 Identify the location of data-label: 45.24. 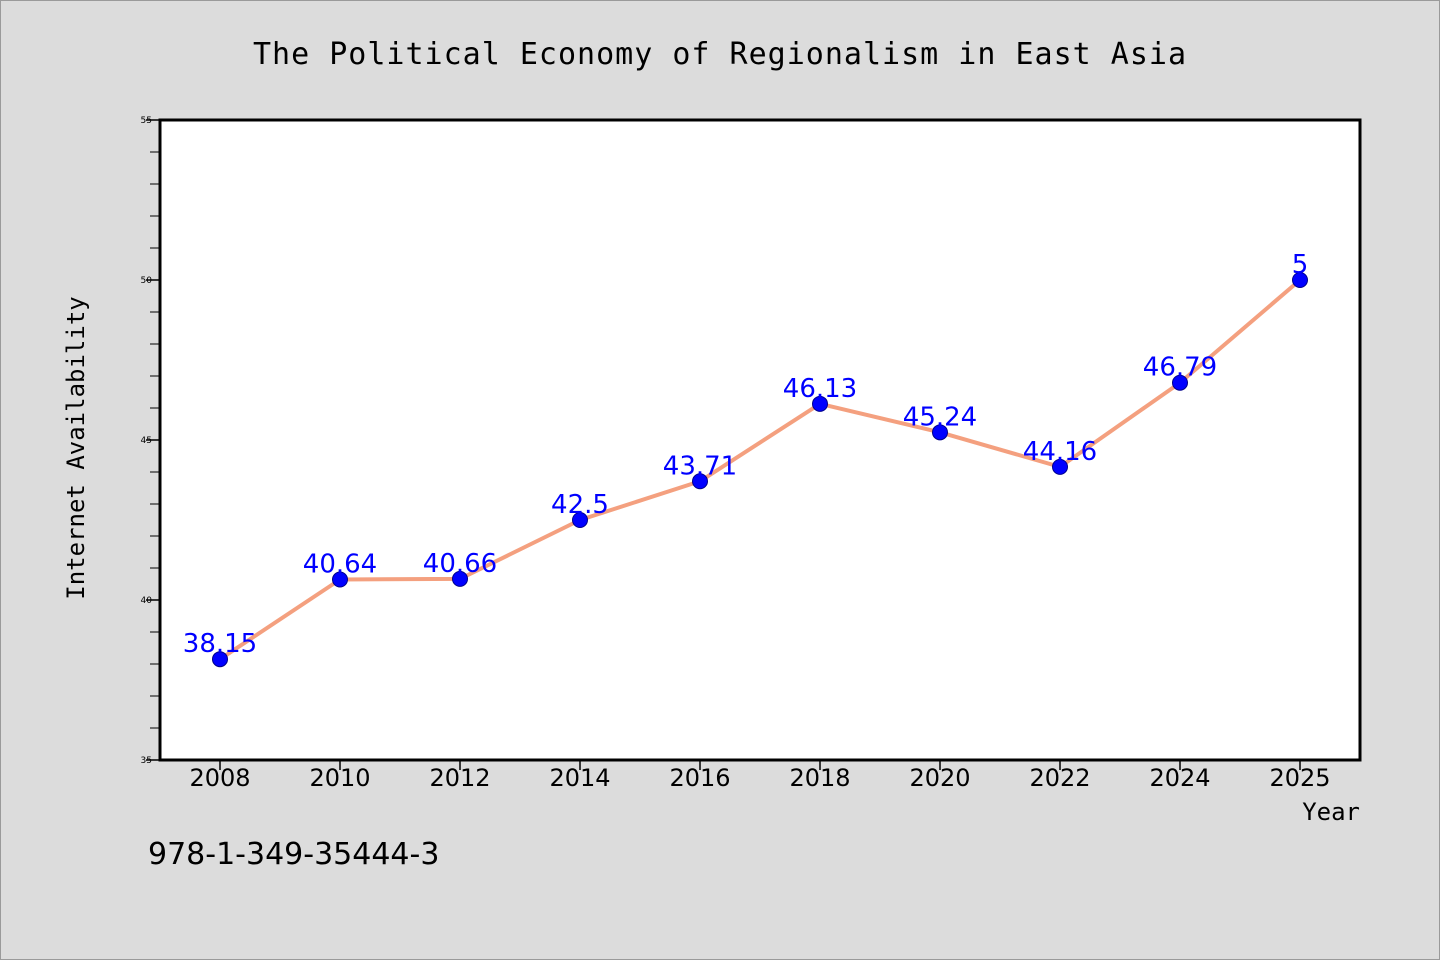
(940, 417).